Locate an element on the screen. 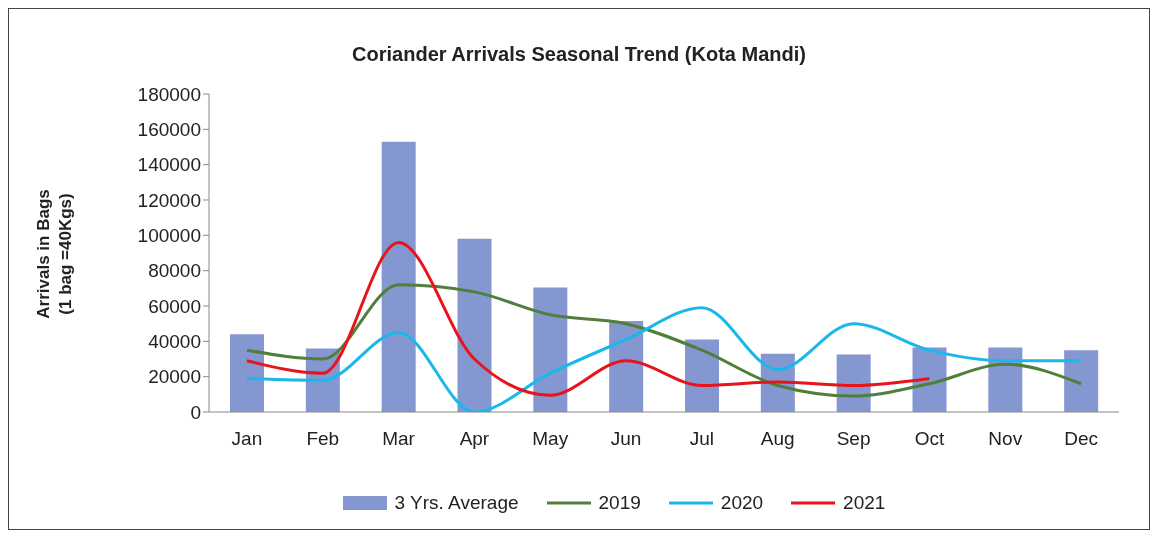 The width and height of the screenshot is (1156, 536). x-tick-label: Jan is located at coordinates (247, 439).